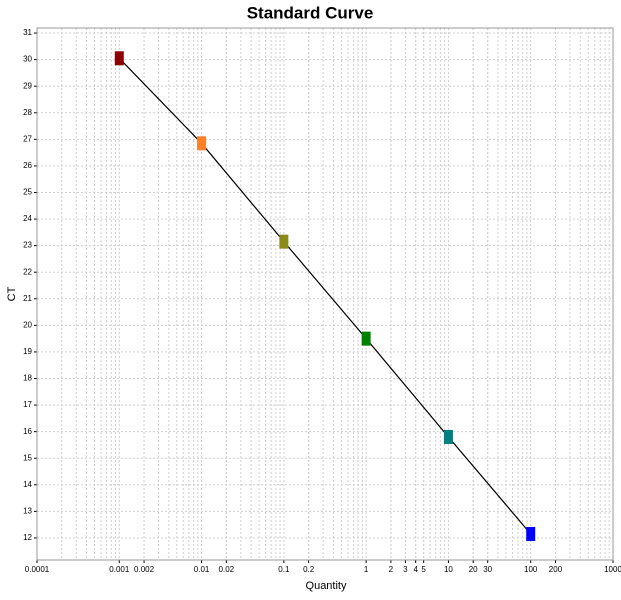 This screenshot has height=600, width=621. What do you see at coordinates (391, 569) in the screenshot?
I see `x-tick-label: 2` at bounding box center [391, 569].